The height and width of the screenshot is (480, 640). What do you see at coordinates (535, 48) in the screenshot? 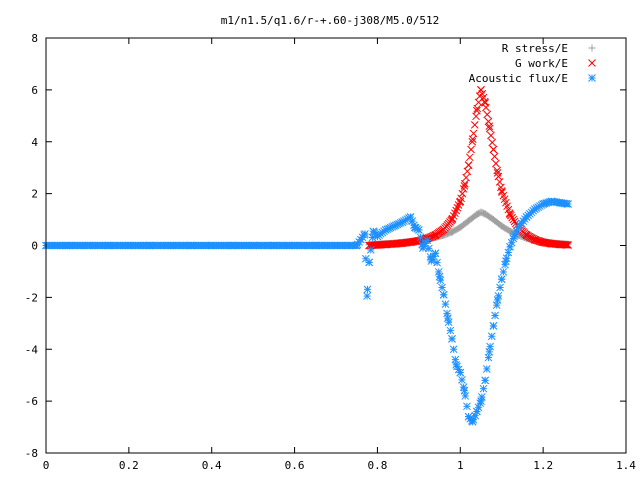
I see `legend-label: R stress/E` at bounding box center [535, 48].